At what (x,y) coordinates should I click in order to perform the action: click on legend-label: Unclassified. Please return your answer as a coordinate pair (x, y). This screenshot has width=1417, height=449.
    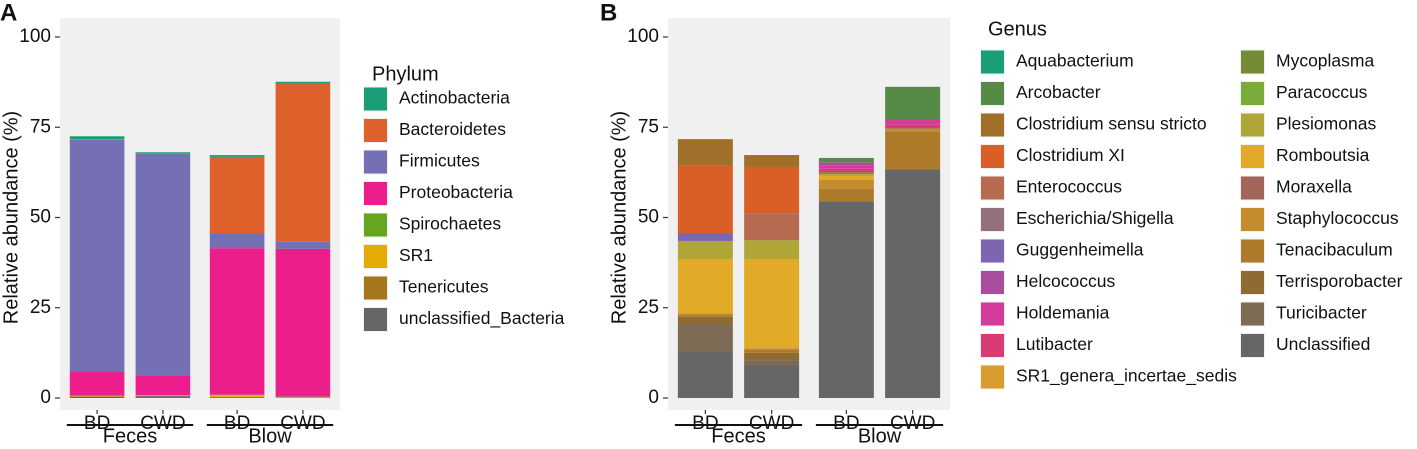
    Looking at the image, I should click on (1323, 344).